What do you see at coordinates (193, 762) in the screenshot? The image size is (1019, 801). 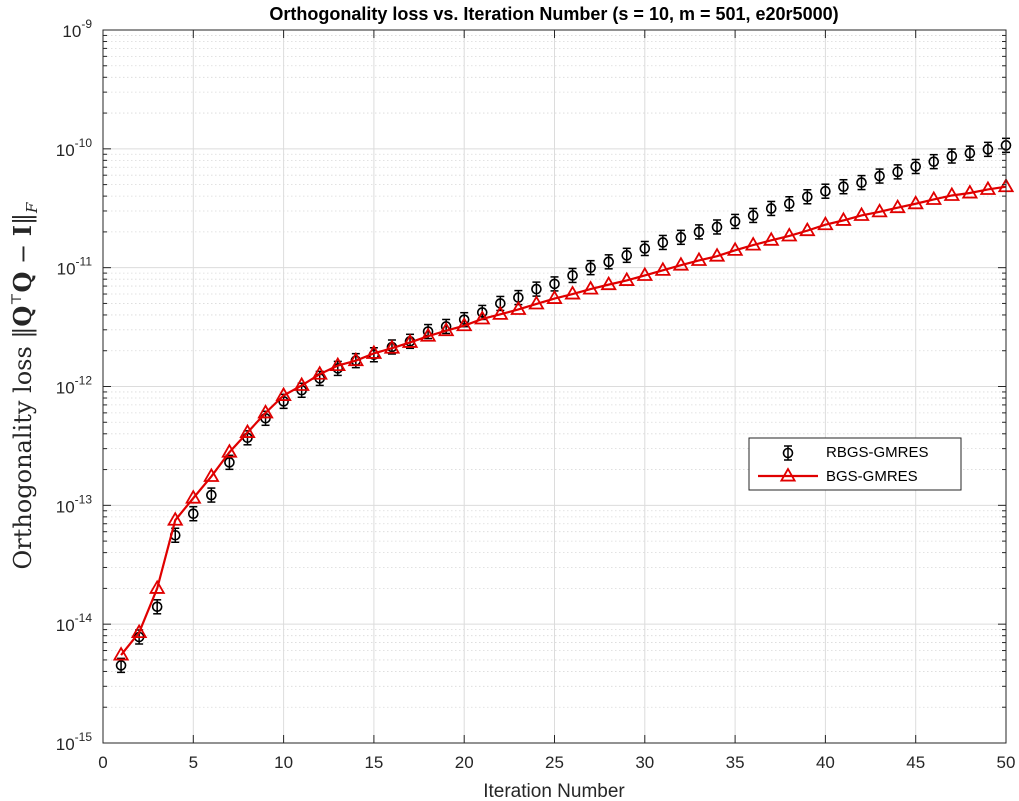 I see `x-tick-label: 5` at bounding box center [193, 762].